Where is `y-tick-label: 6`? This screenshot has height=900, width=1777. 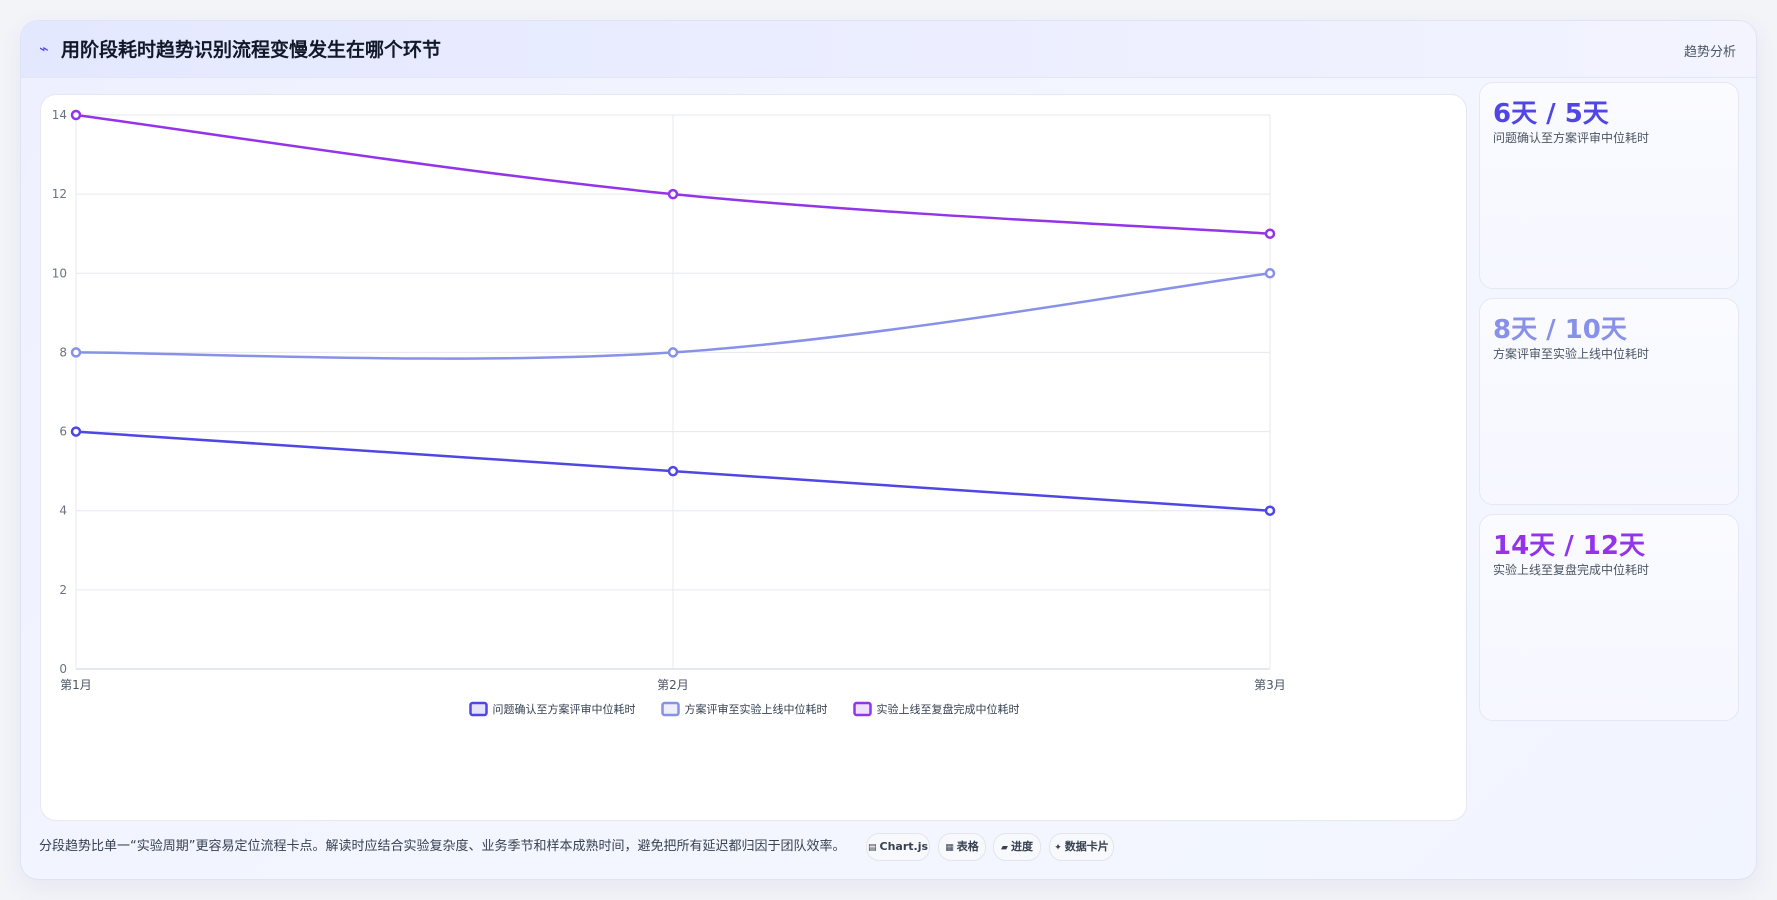 y-tick-label: 6 is located at coordinates (63, 432).